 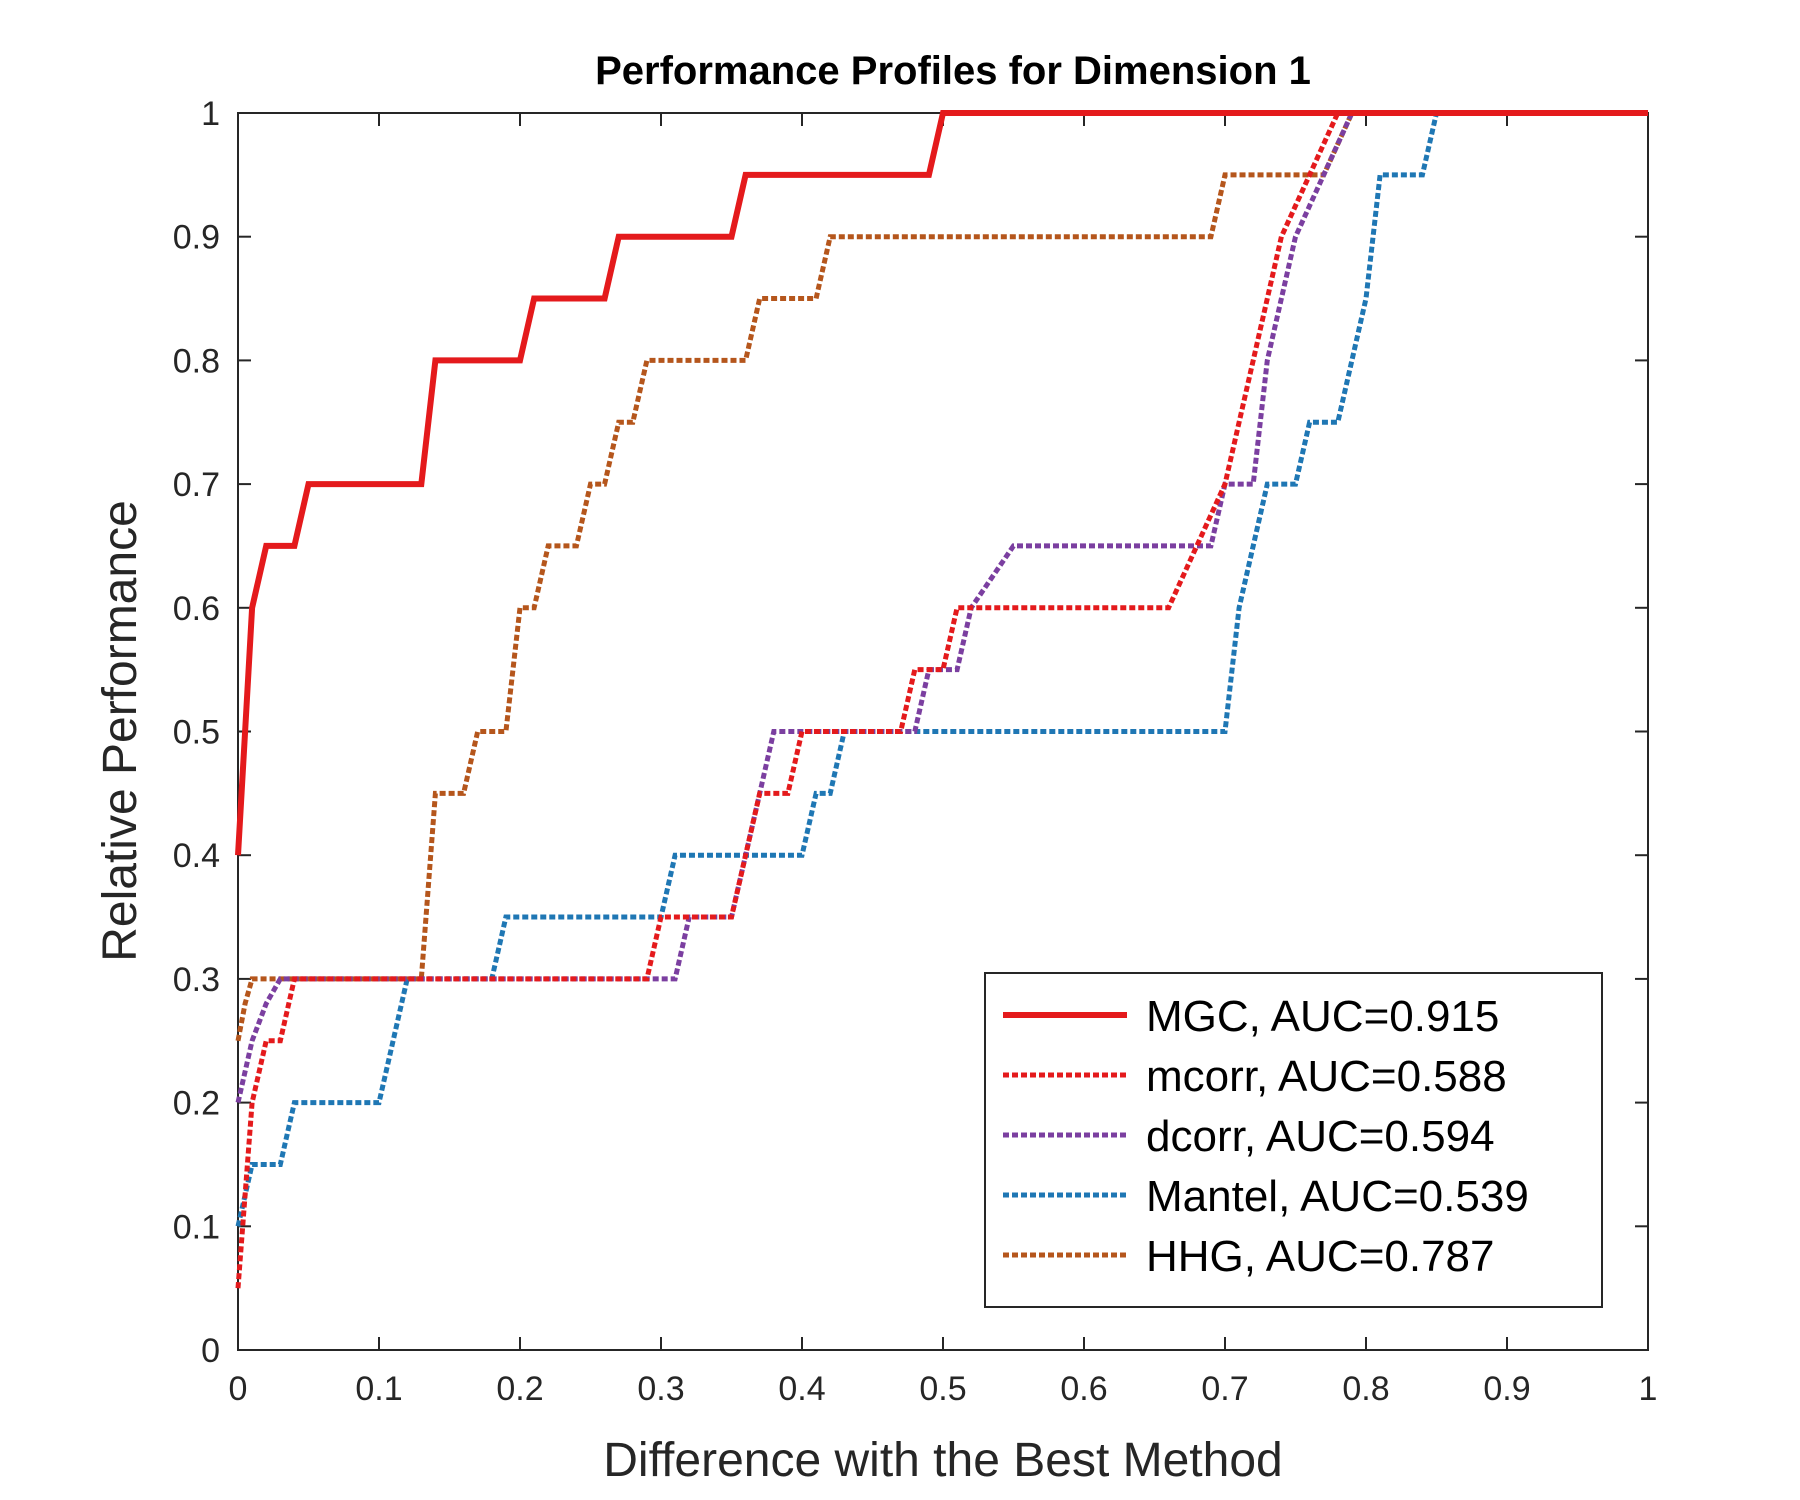 I want to click on legend-box, so click(x=1293, y=1140).